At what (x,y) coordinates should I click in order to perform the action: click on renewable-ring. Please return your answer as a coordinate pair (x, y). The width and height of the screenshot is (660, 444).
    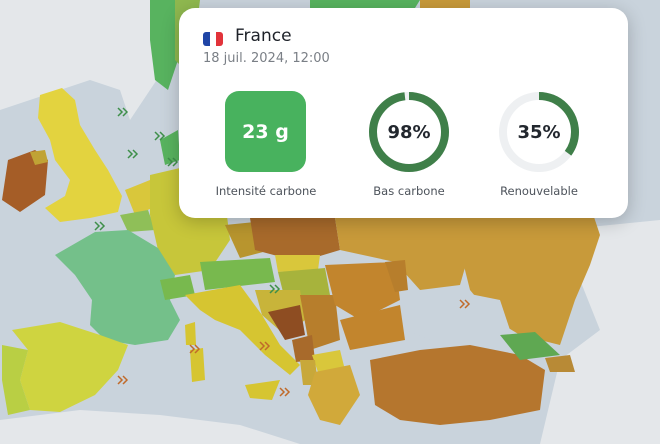
    Looking at the image, I should click on (539, 132).